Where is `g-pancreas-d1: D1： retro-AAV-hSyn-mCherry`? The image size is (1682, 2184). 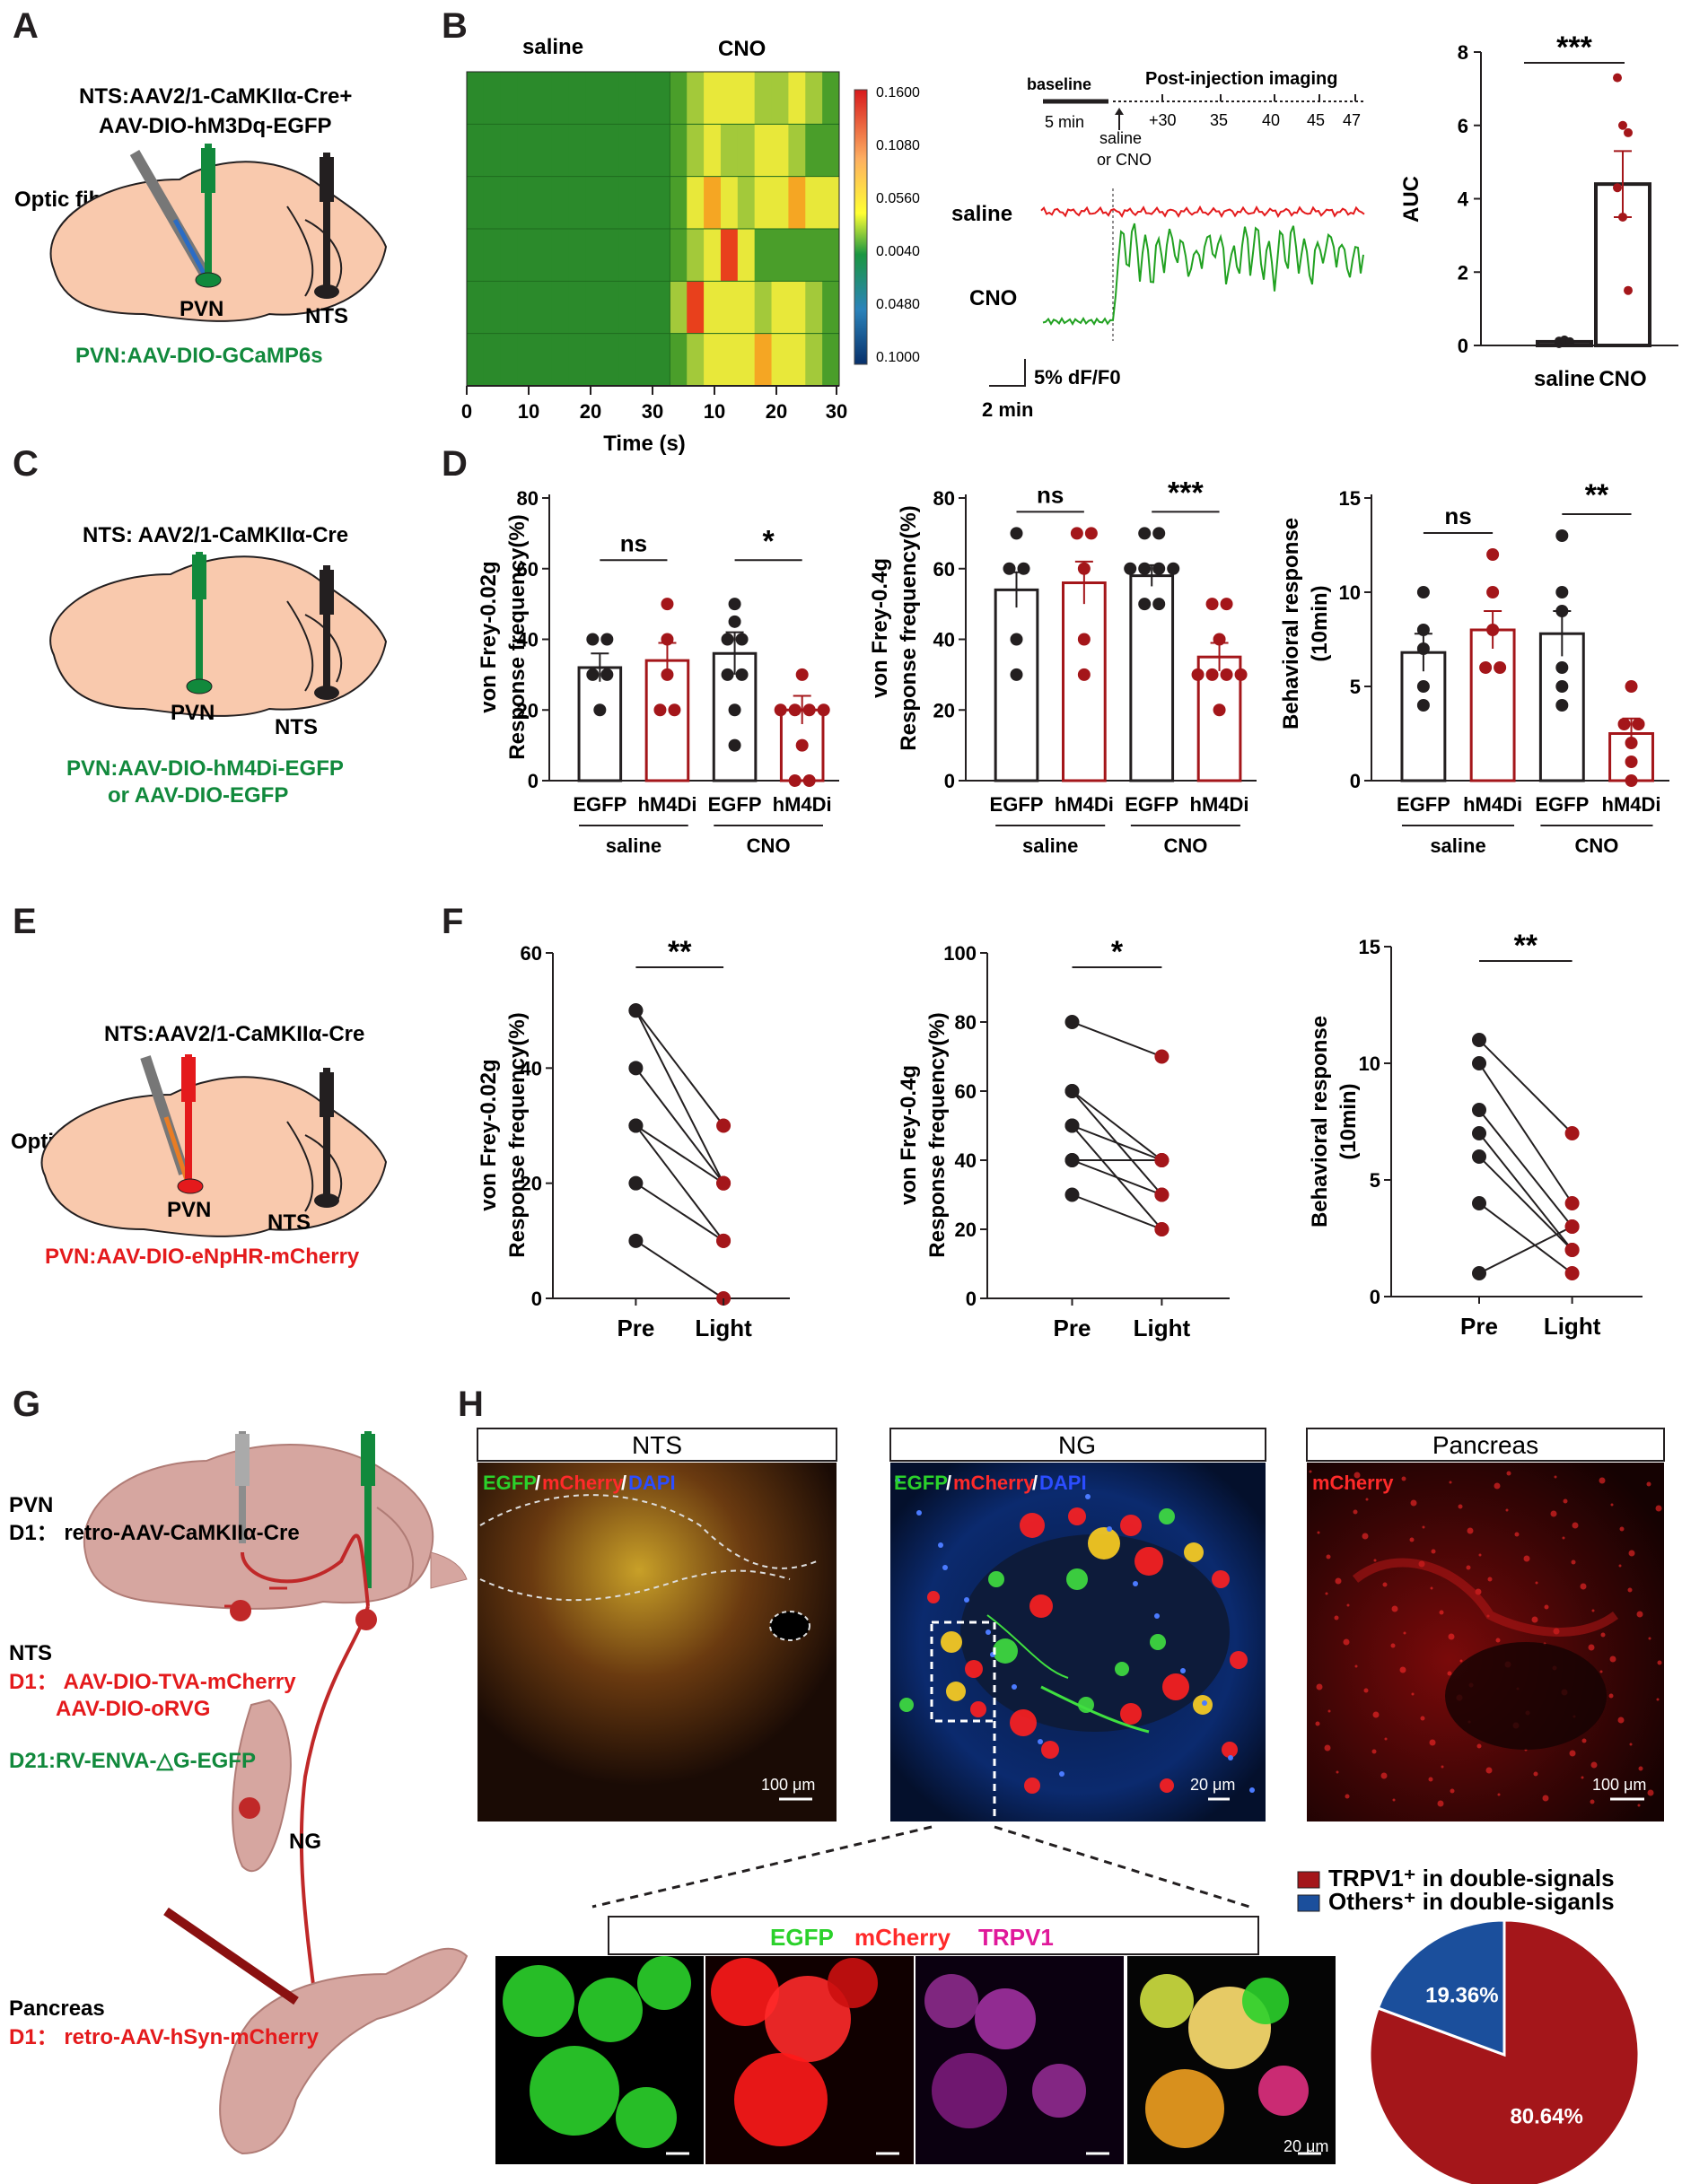 g-pancreas-d1: D1： retro-AAV-hSyn-mCherry is located at coordinates (164, 2037).